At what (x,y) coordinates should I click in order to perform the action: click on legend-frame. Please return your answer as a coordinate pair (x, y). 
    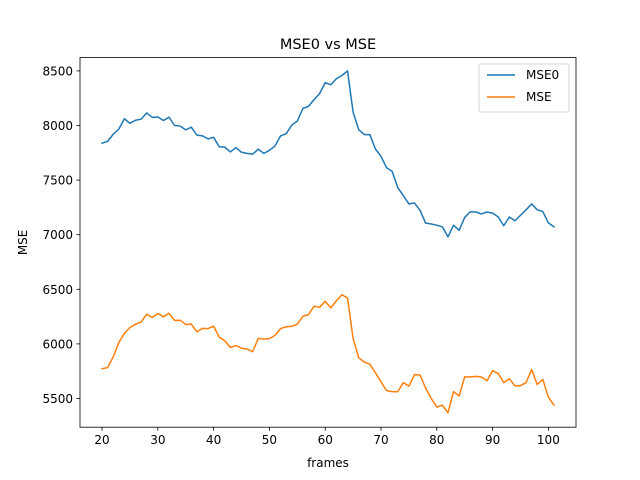
    Looking at the image, I should click on (524, 88).